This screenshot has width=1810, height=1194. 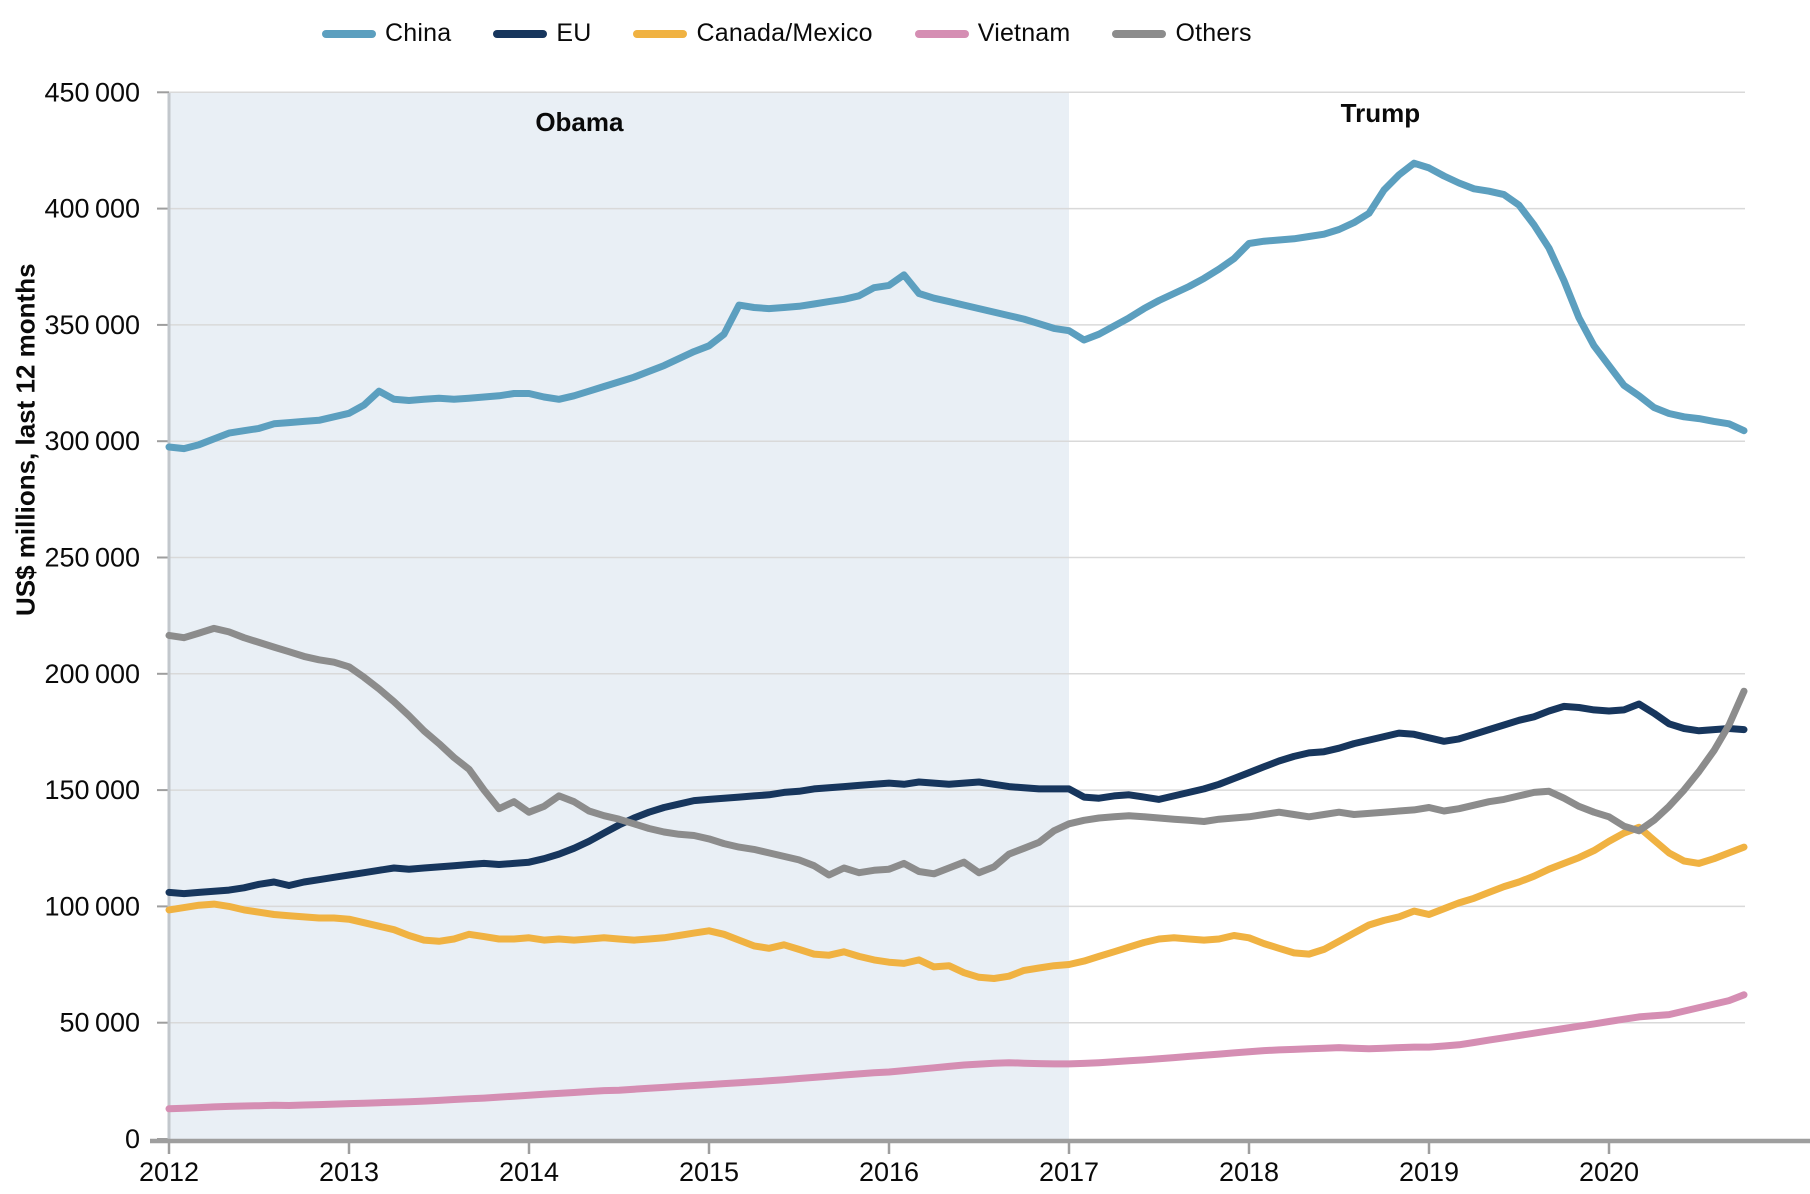 What do you see at coordinates (709, 1172) in the screenshot?
I see `x-tick-label: 2015` at bounding box center [709, 1172].